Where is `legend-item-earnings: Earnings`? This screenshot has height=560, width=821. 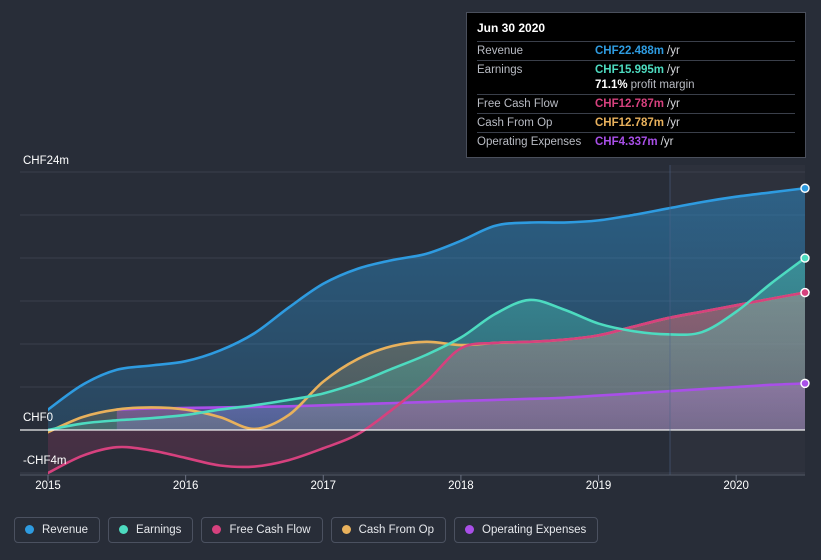
legend-item-earnings: Earnings is located at coordinates (151, 529).